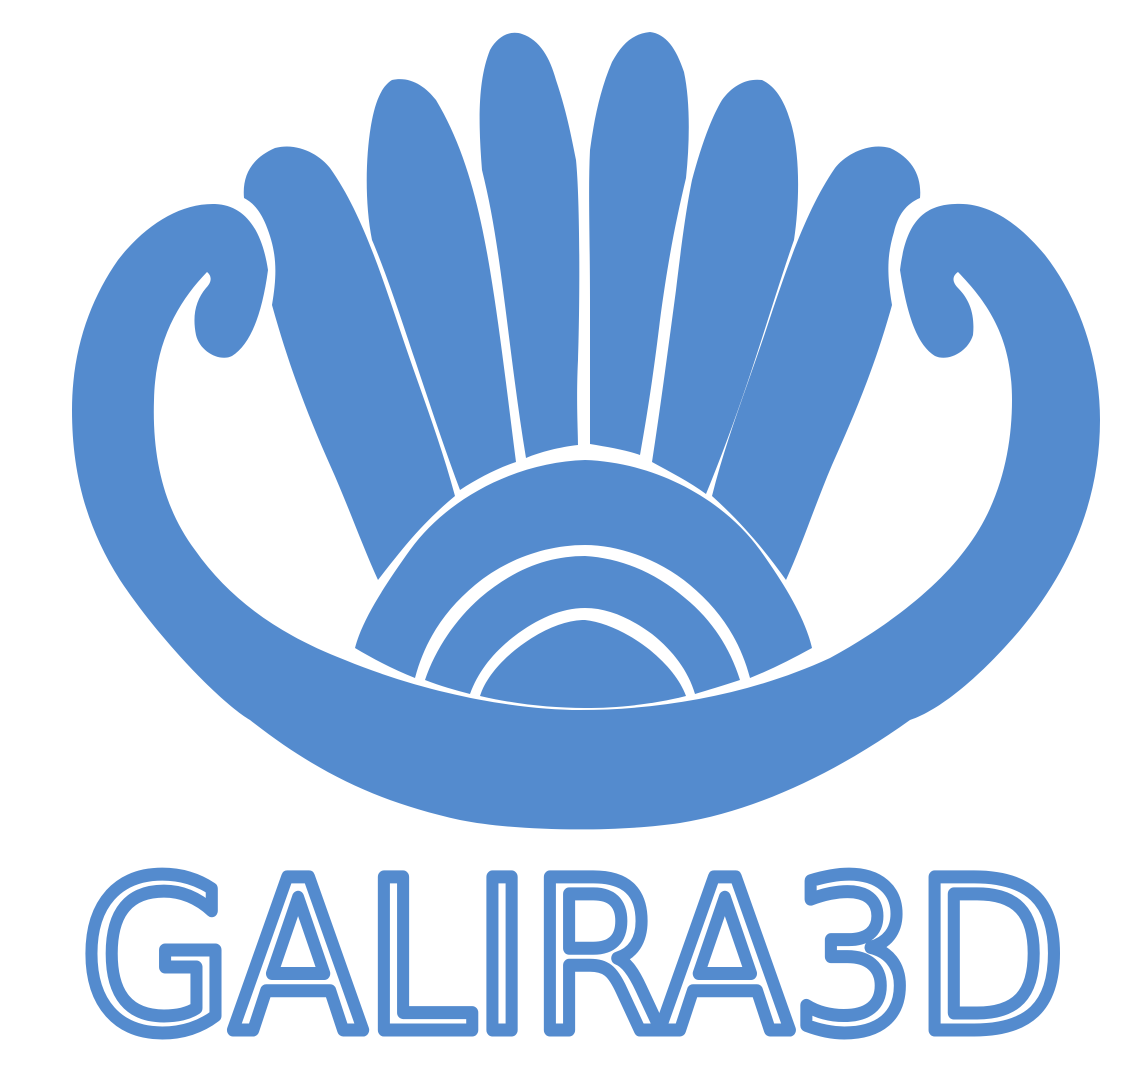 The image size is (1146, 1080). Describe the element at coordinates (816, 363) in the screenshot. I see `feather-outer-right` at that location.